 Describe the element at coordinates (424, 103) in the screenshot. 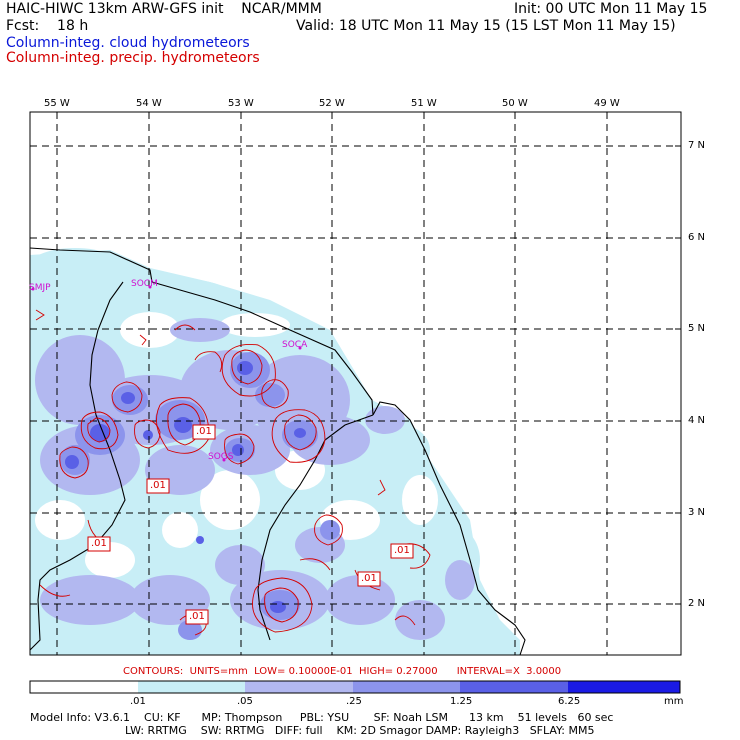

I see `lon-label-51w: 51 W` at that location.